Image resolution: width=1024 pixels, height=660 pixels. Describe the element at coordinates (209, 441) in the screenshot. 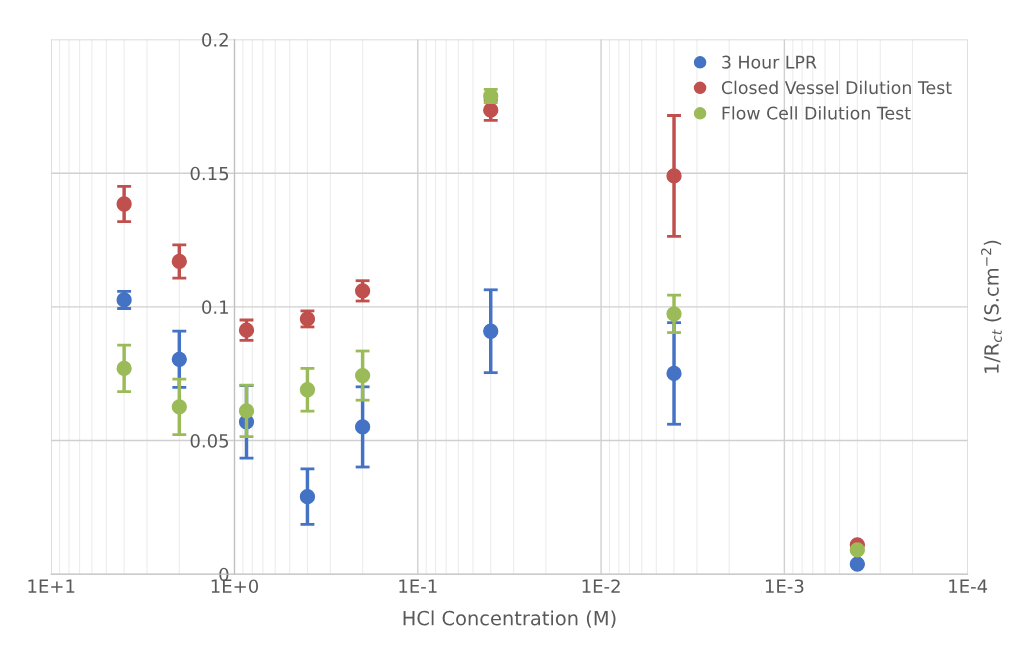

I see `y-tick-label: 0.05` at that location.